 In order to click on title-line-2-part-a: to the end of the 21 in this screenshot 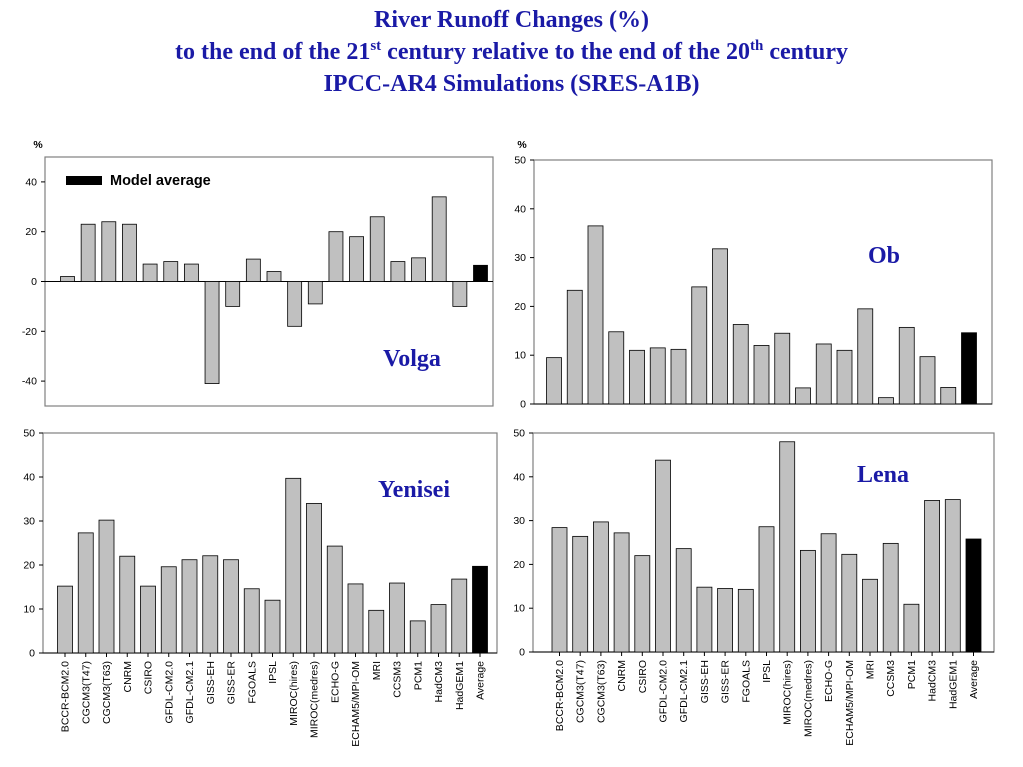, I will do `click(273, 52)`.